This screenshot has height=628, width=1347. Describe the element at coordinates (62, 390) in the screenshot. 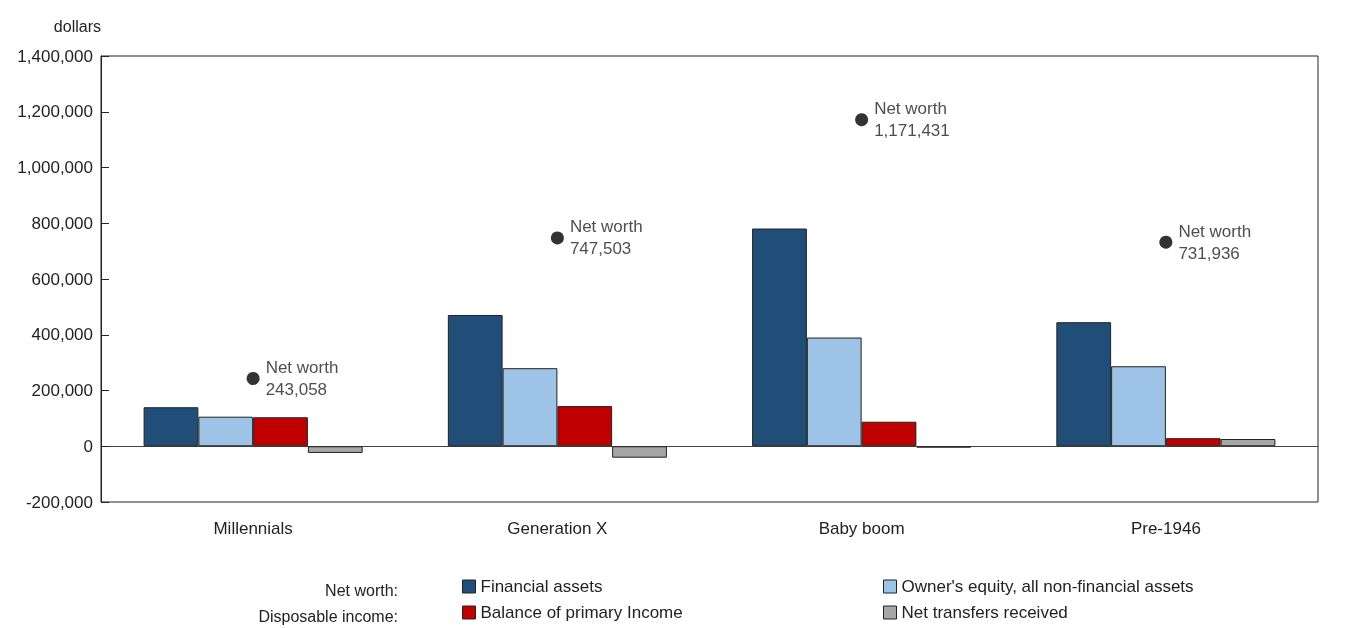

I see `y-tick-label: 200,000` at that location.